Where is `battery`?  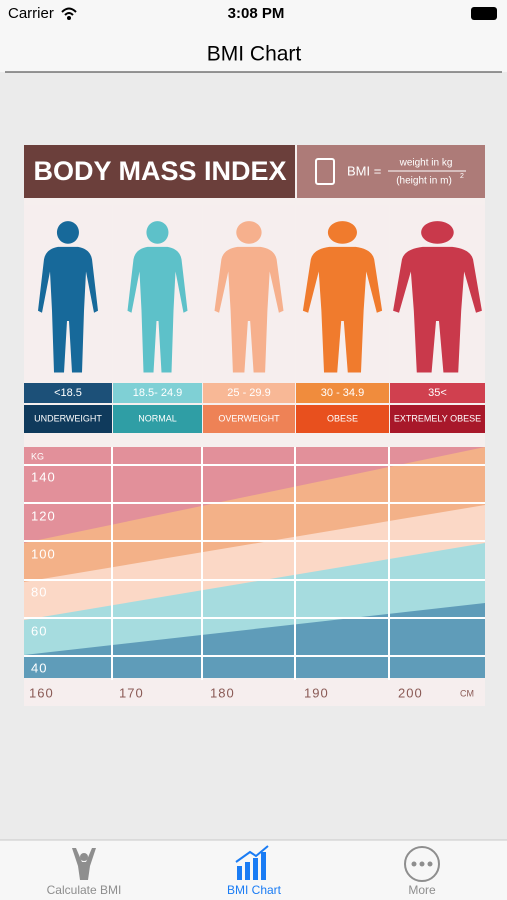
battery is located at coordinates (484, 13).